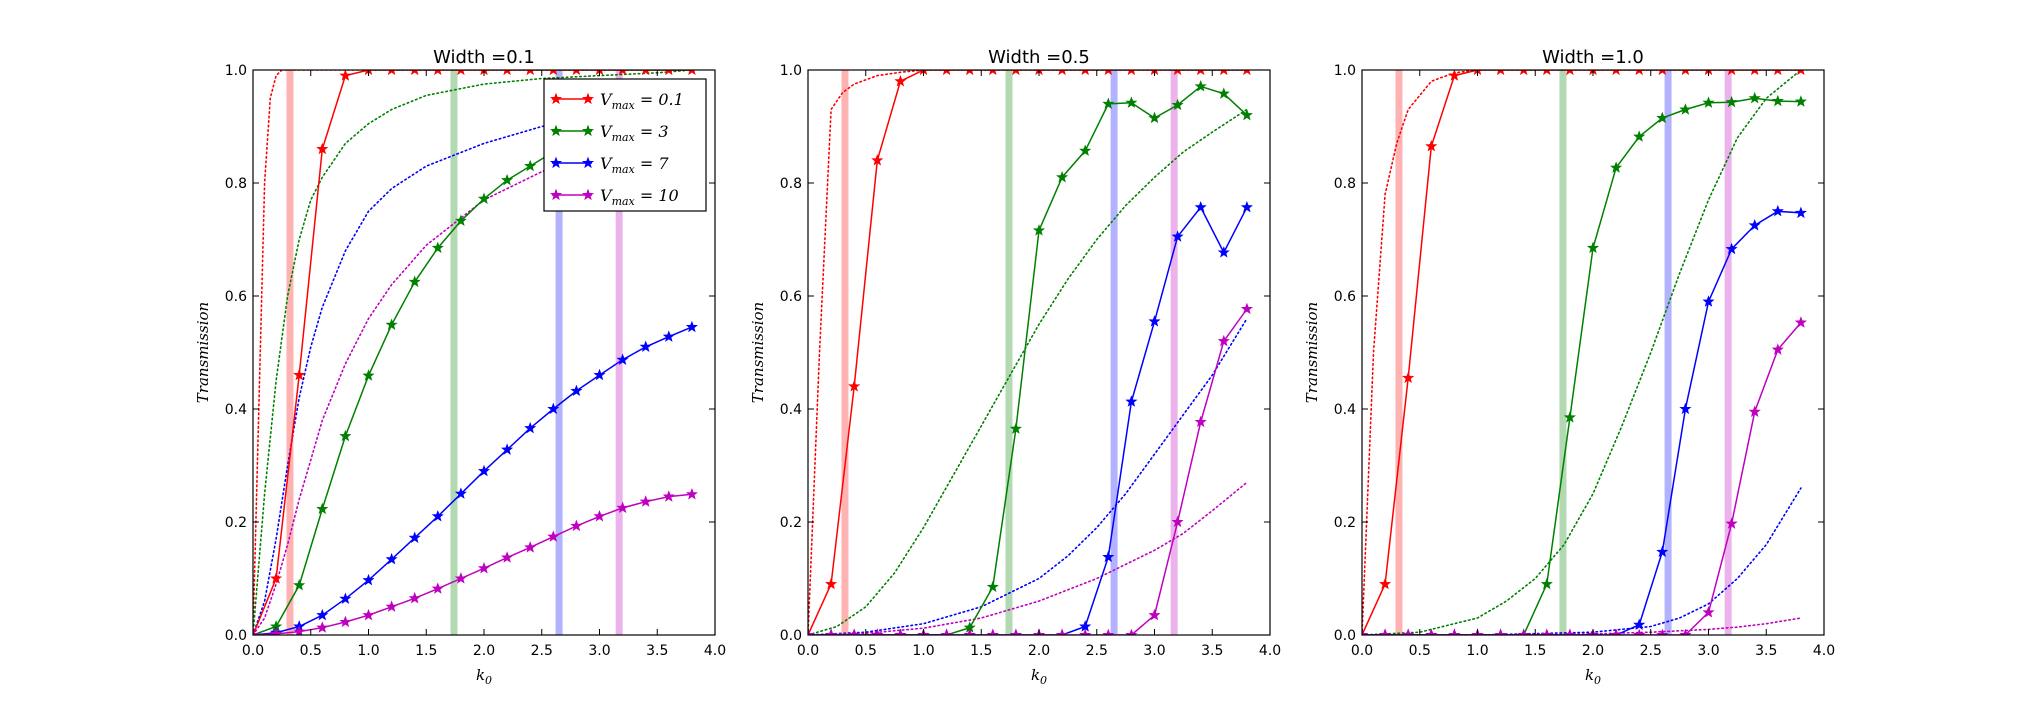  What do you see at coordinates (1477, 651) in the screenshot?
I see `x-tick-label: 1.0` at bounding box center [1477, 651].